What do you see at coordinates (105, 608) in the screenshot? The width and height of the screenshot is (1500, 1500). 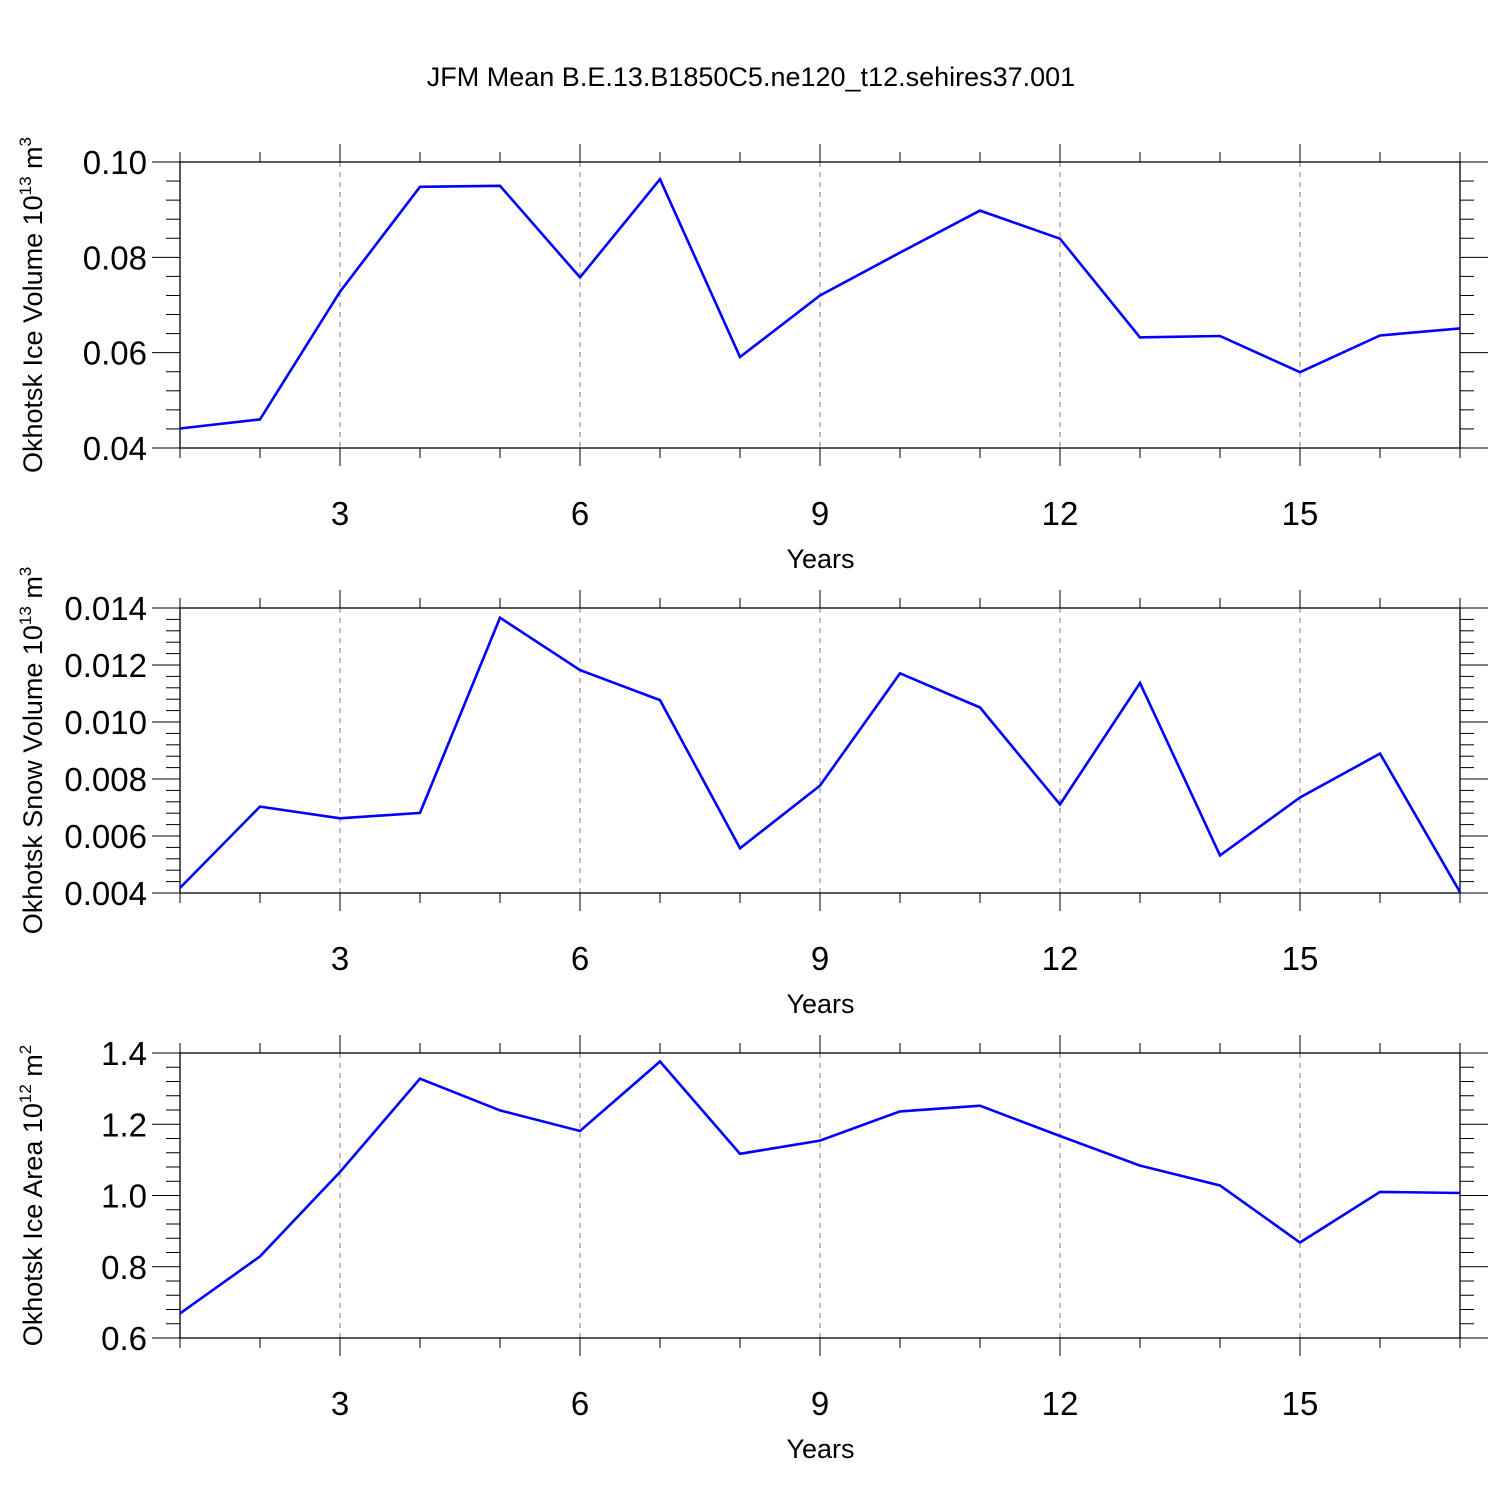 I see `y-tick-label: 0.014` at bounding box center [105, 608].